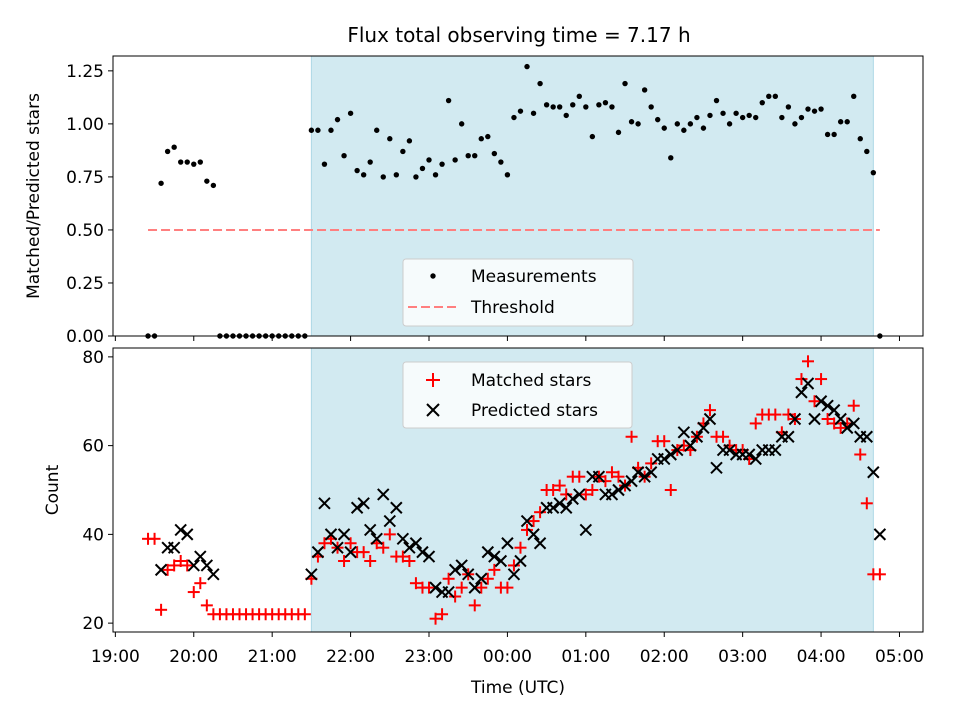 The height and width of the screenshot is (720, 960). I want to click on predicted-stars-legend-marker, so click(433, 410).